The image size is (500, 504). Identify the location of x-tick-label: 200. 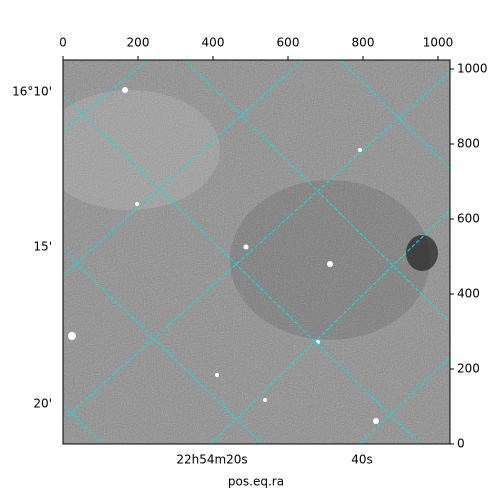
(138, 43).